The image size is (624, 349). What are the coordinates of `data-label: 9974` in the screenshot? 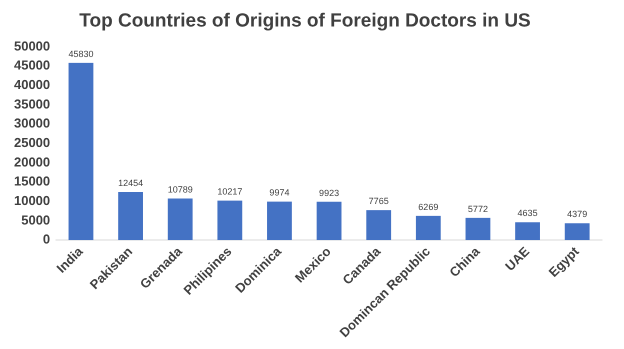 It's located at (279, 193).